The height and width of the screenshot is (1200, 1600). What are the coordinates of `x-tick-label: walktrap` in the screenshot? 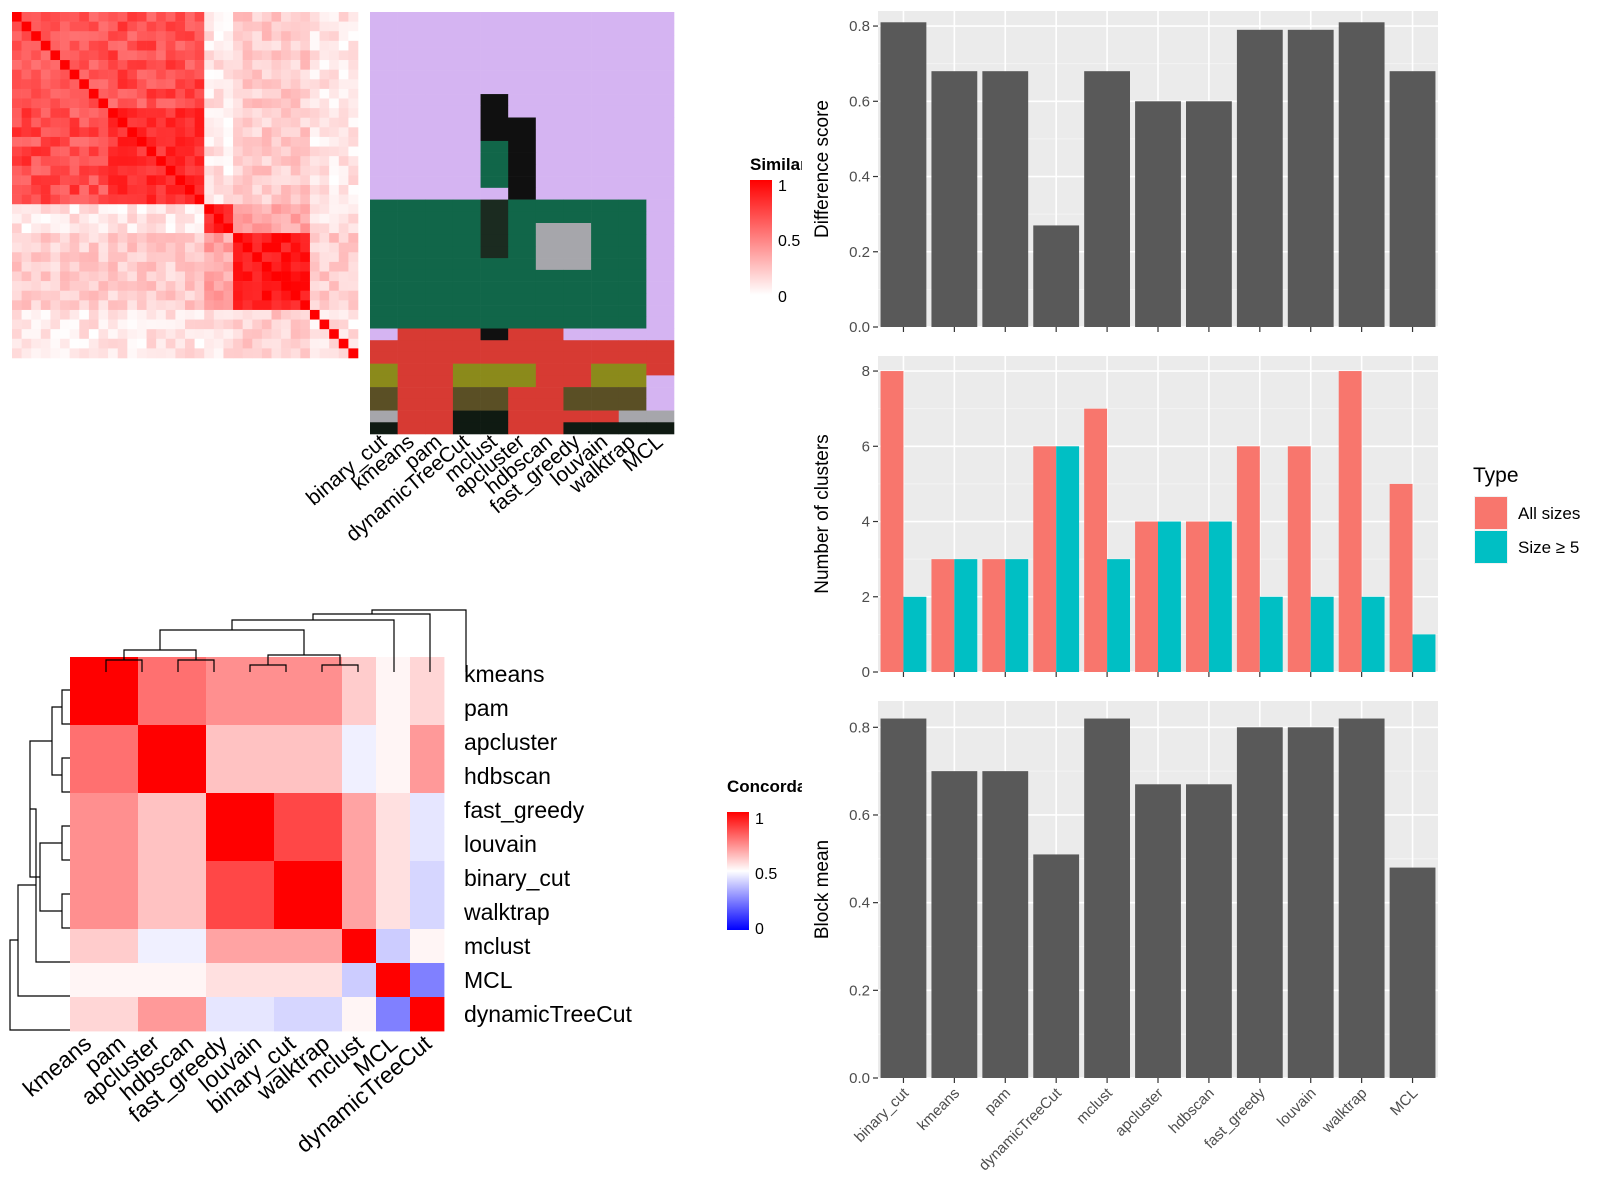 It's located at (1344, 1111).